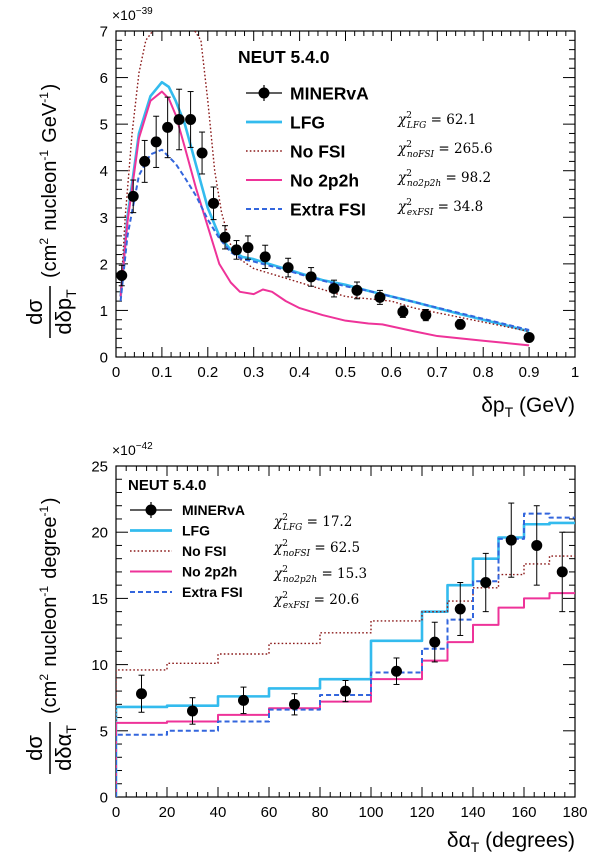 Image resolution: width=599 pixels, height=858 pixels. I want to click on y-axis-label: dσ dδαT (cm2 nucleon-1 degree-1 ), so click(50, 635).